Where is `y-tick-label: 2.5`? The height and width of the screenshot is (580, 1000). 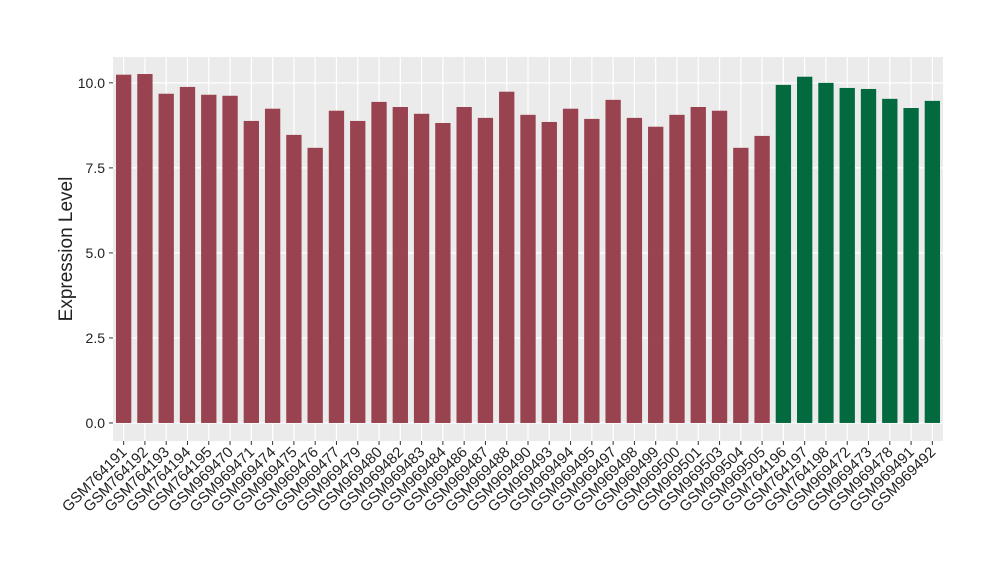 y-tick-label: 2.5 is located at coordinates (96, 338).